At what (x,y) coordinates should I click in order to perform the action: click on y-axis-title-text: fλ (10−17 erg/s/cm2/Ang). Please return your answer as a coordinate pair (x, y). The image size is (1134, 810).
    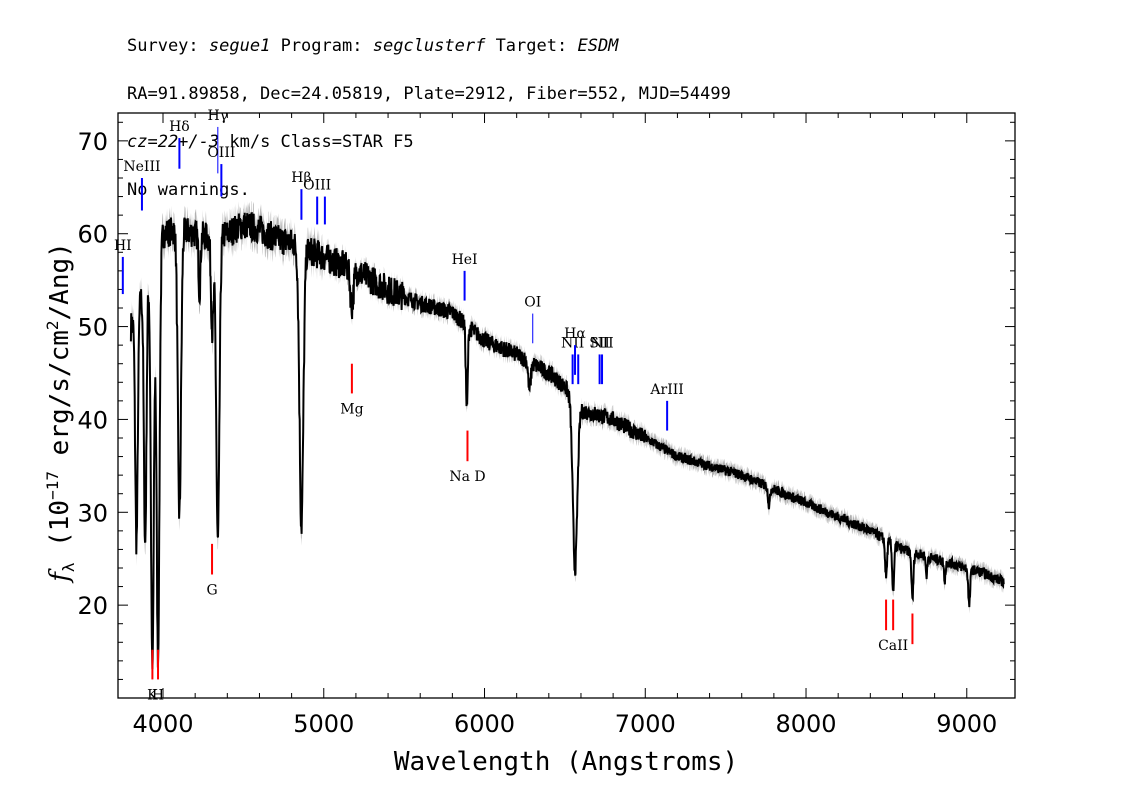
    Looking at the image, I should click on (60, 413).